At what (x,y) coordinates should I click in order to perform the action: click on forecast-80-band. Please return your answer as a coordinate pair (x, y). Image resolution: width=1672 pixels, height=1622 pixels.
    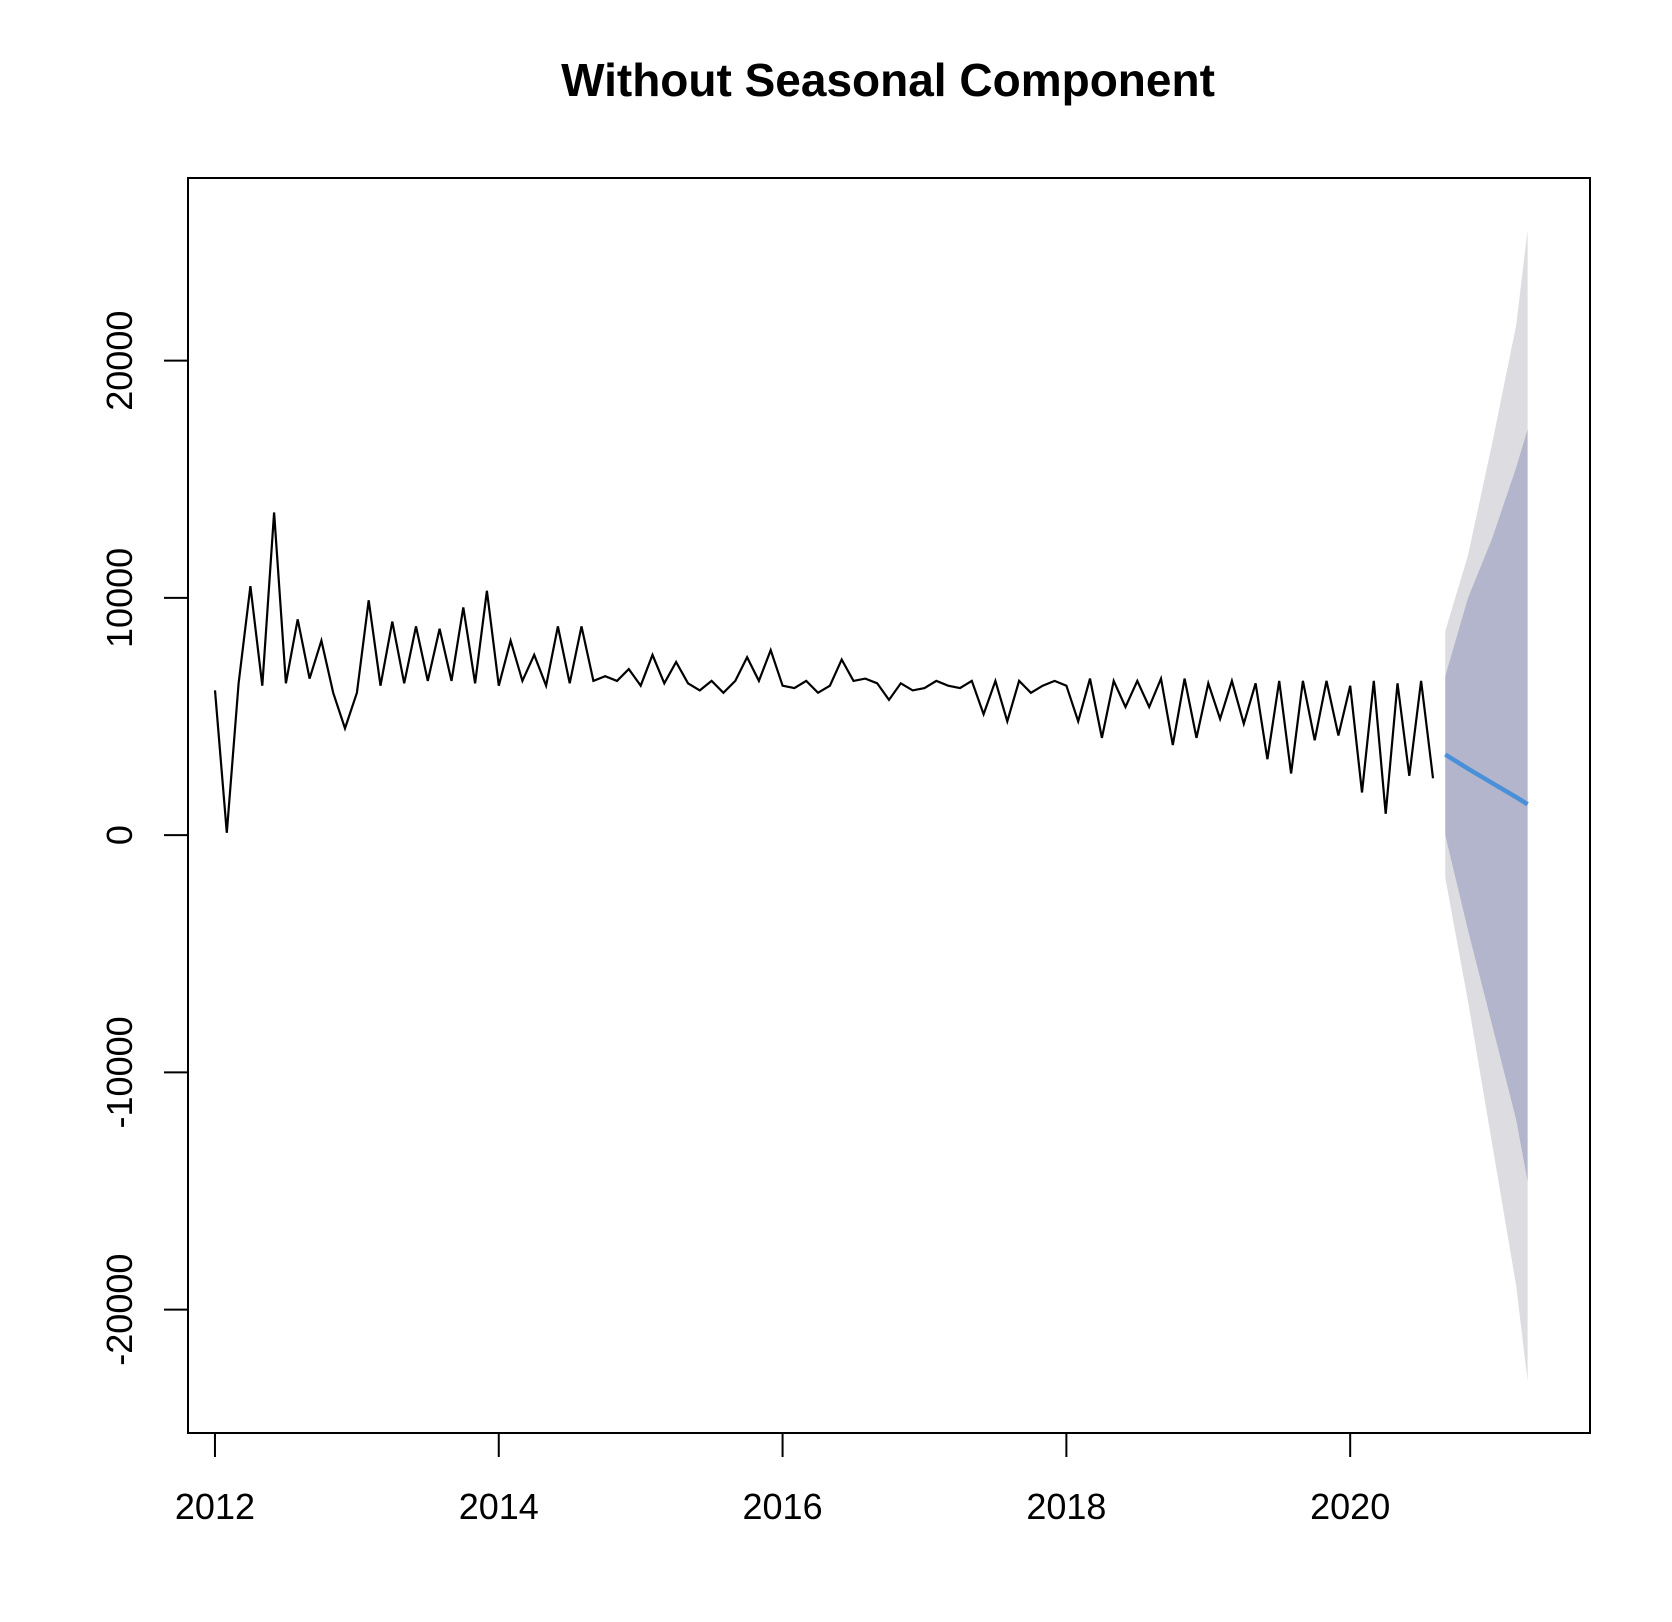
    Looking at the image, I should click on (1486, 805).